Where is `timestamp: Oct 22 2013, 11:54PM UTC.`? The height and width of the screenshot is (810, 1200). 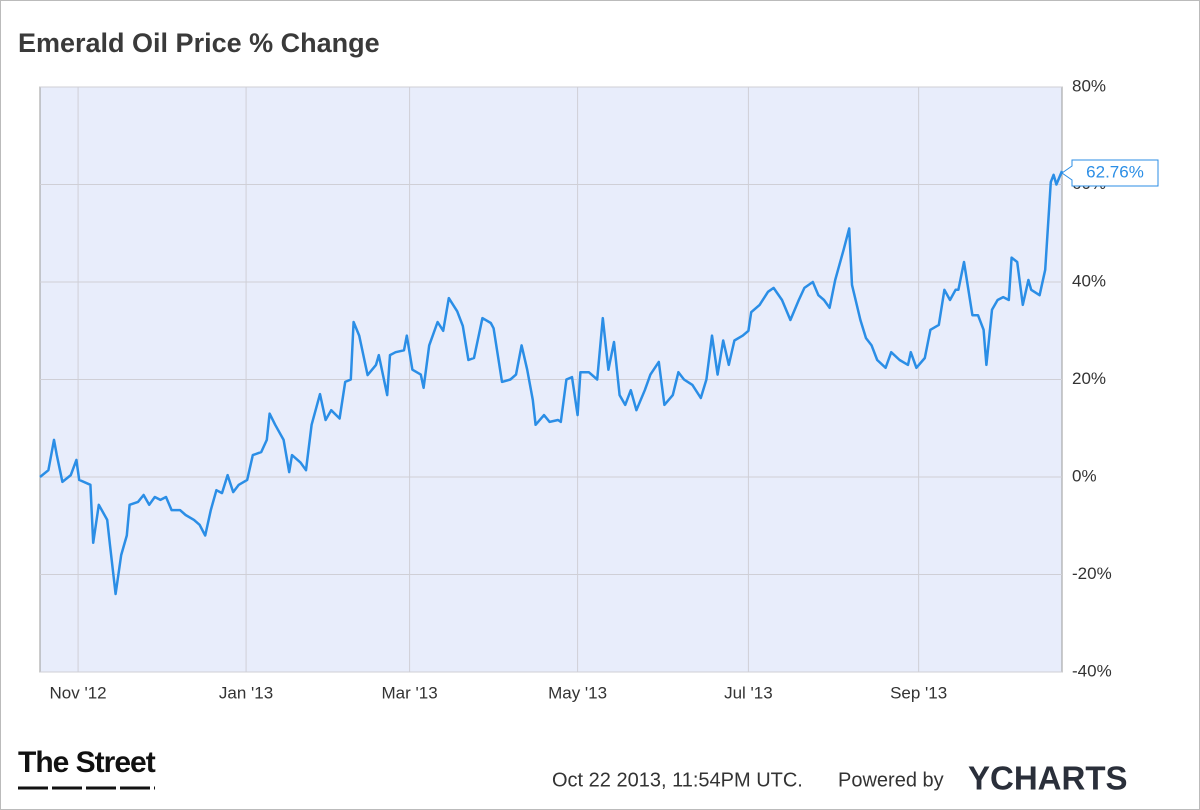 timestamp: Oct 22 2013, 11:54PM UTC. is located at coordinates (677, 780).